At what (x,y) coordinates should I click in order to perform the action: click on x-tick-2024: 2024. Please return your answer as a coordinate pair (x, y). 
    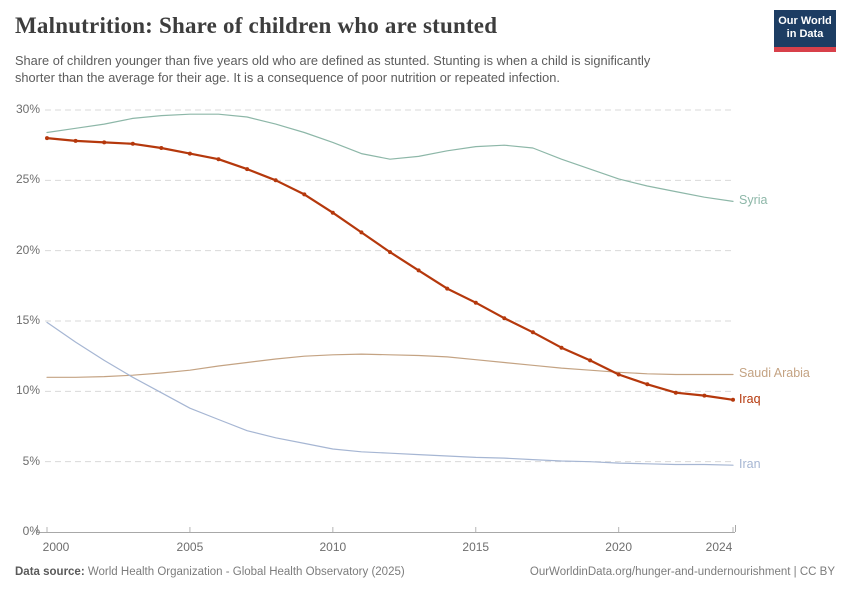
    Looking at the image, I should click on (719, 547).